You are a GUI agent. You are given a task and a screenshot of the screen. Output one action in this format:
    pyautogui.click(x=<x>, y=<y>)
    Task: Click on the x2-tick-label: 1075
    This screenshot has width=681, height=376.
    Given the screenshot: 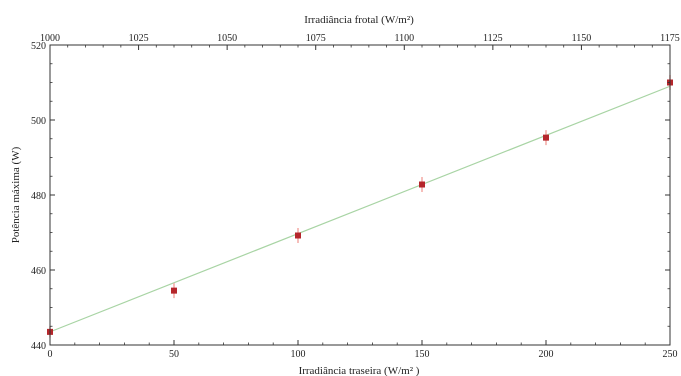 What is the action you would take?
    pyautogui.click(x=316, y=38)
    